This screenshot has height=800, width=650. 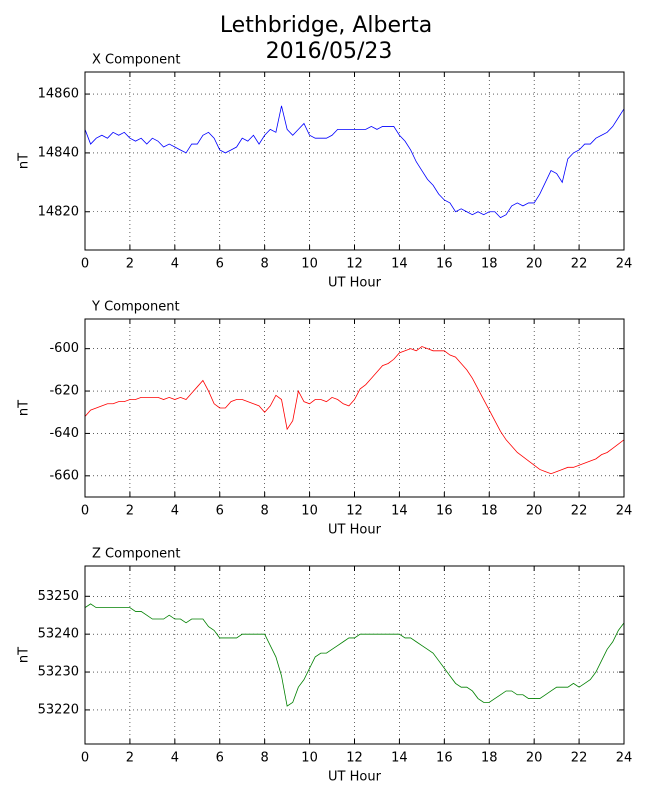 I want to click on y-tick-label: 14860, so click(x=58, y=94).